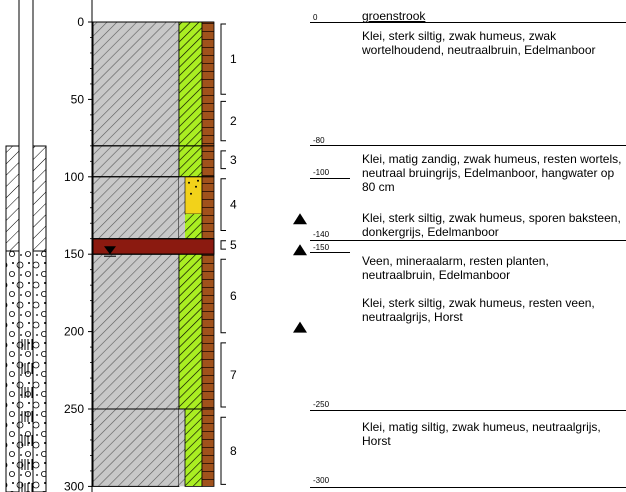  Describe the element at coordinates (12, 198) in the screenshot. I see `casing-left` at that location.